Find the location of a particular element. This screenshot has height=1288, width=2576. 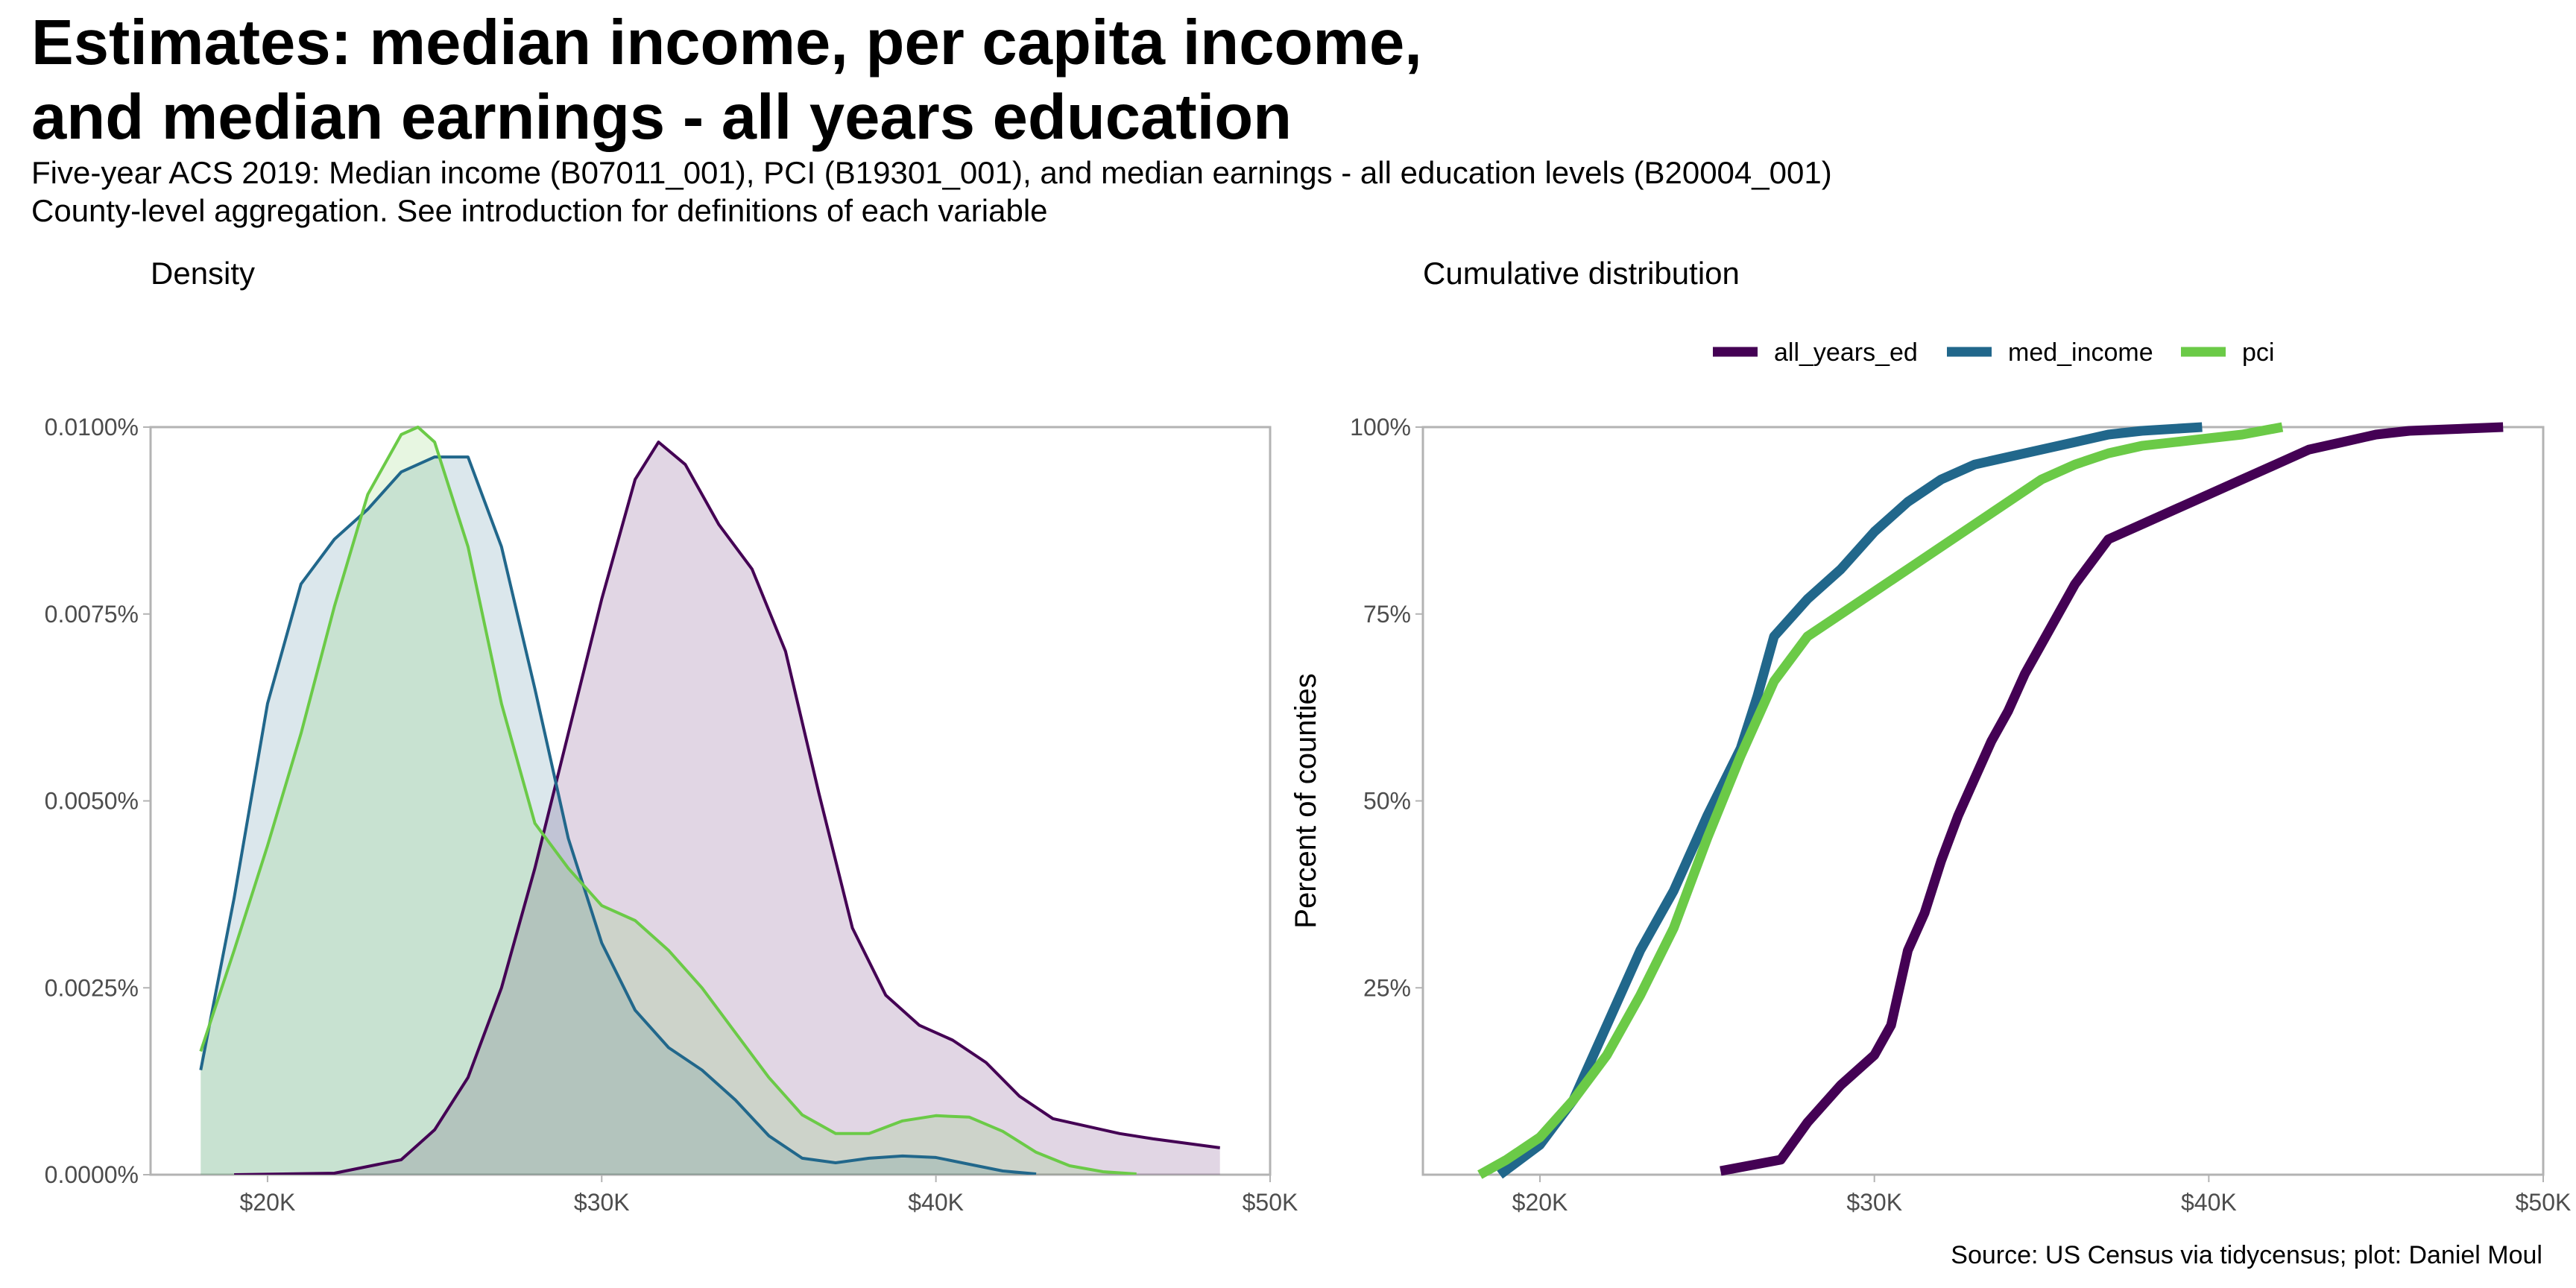

cumulative-x-tick-label: $20K is located at coordinates (1540, 1202).